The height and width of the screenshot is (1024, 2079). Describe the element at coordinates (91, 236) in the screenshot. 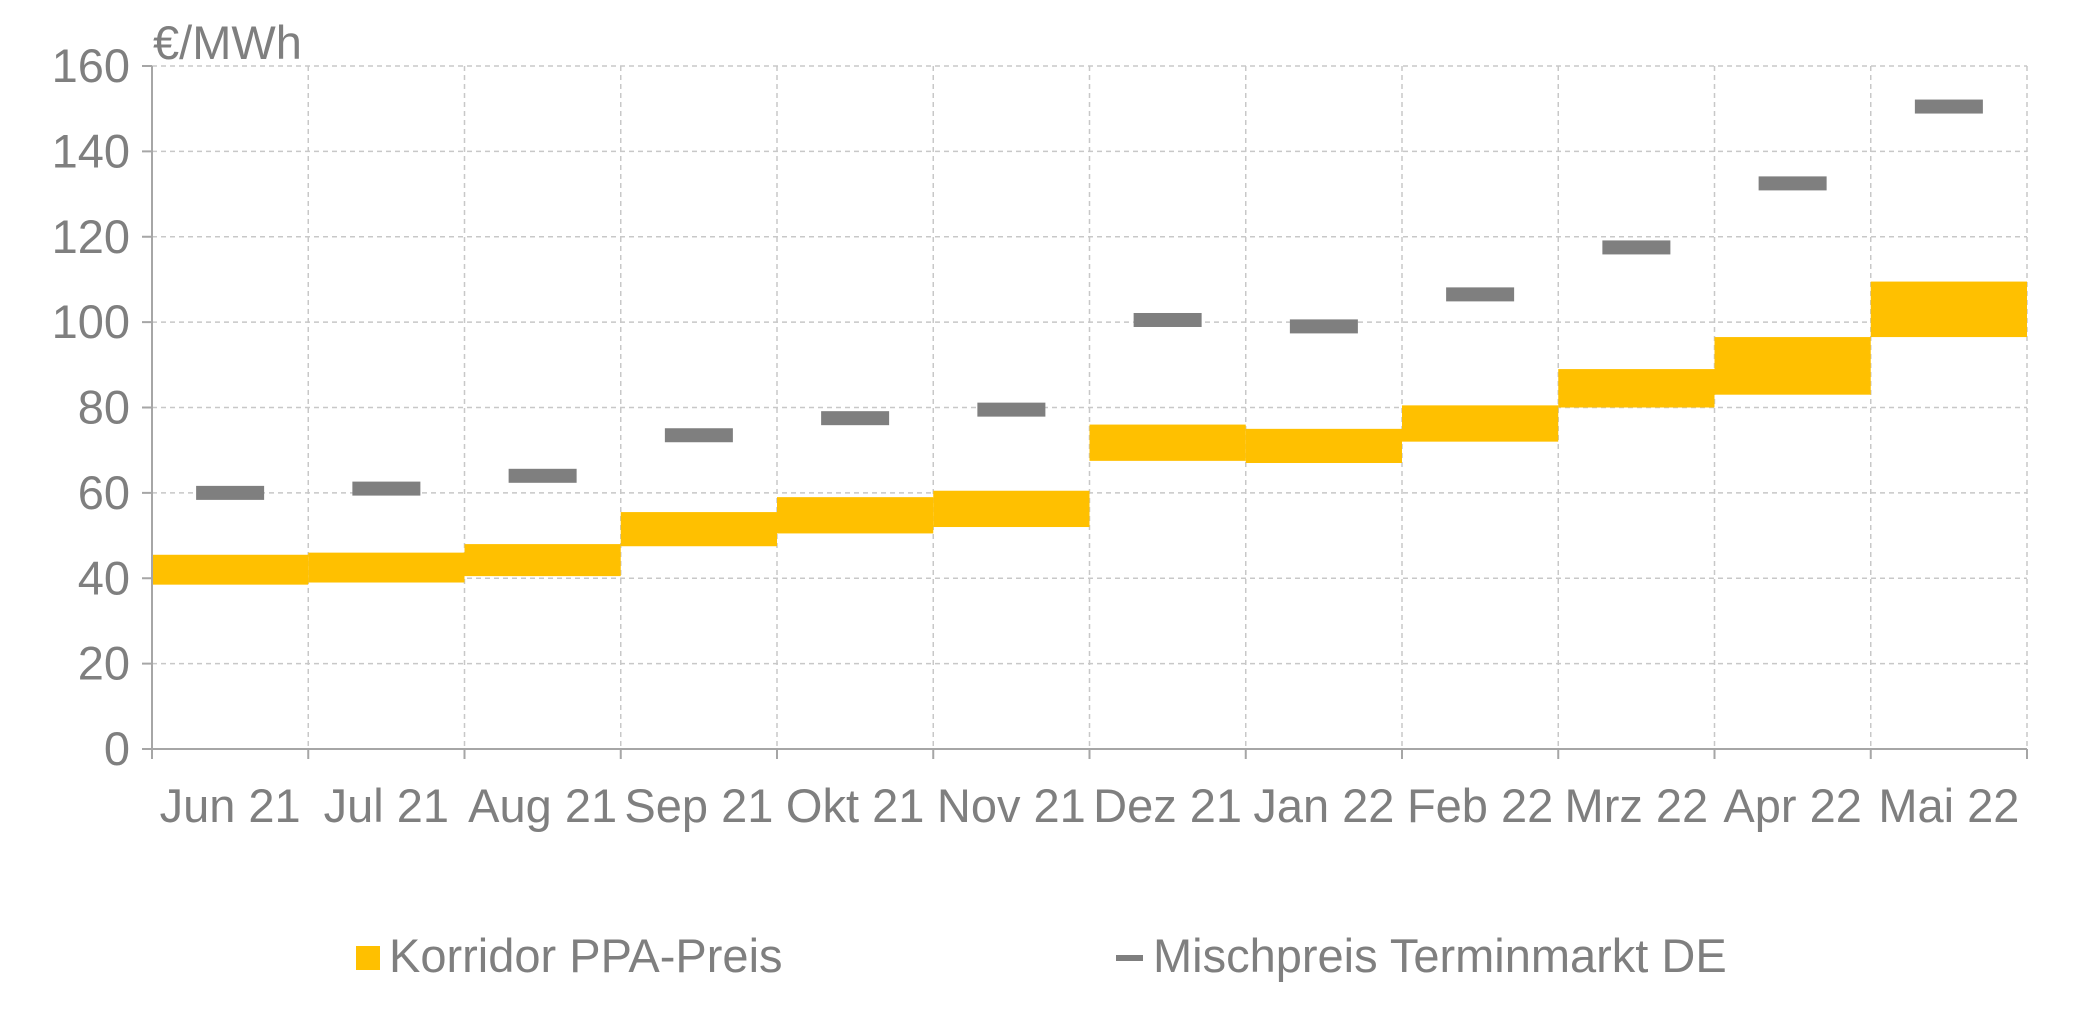

I see `y-tick-label: 120` at that location.